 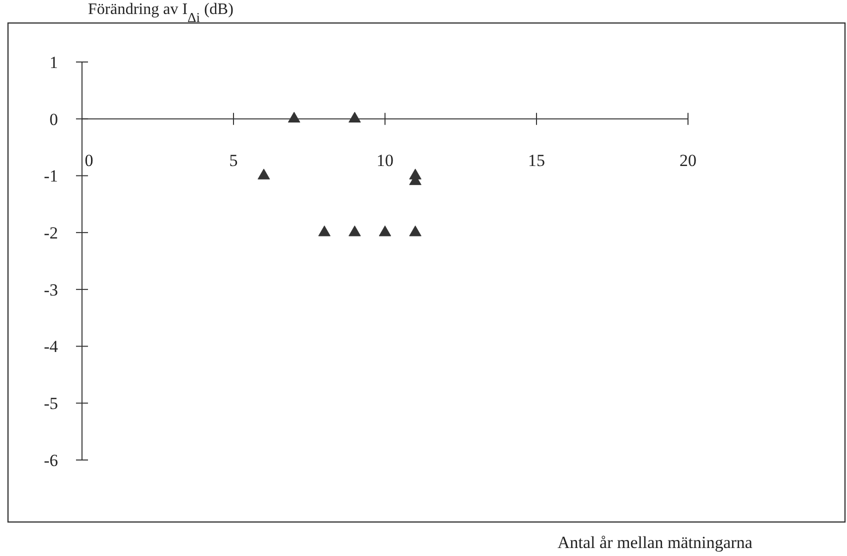 I want to click on x-tick-label: 20, so click(x=688, y=160).